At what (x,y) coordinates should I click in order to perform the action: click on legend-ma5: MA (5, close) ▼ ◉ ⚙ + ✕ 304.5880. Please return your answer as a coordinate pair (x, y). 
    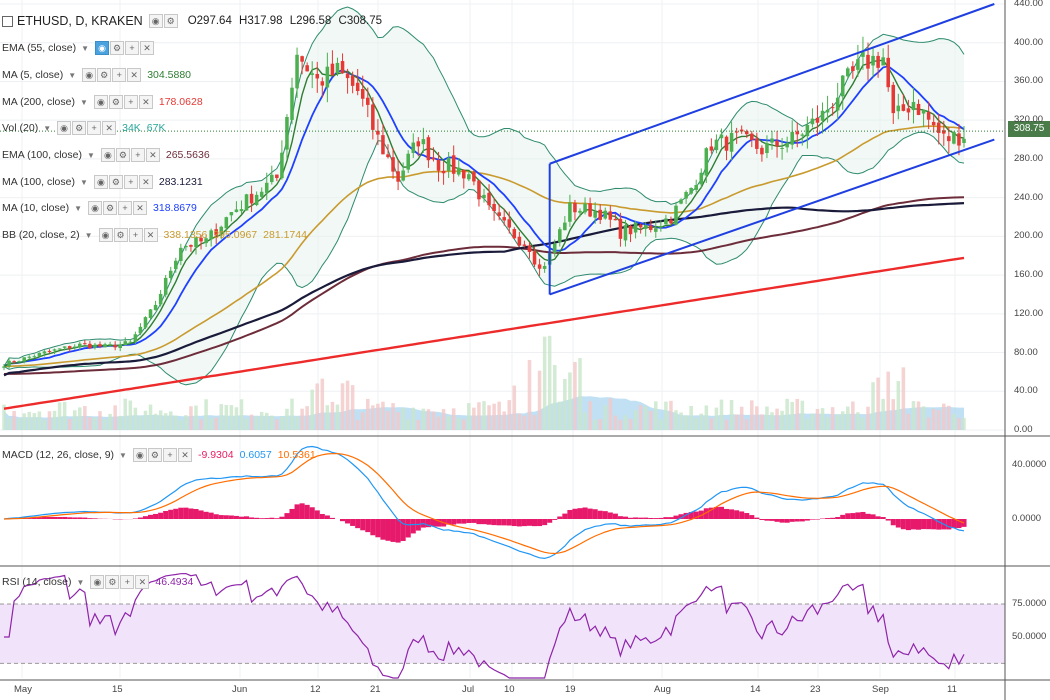
    Looking at the image, I should click on (99, 75).